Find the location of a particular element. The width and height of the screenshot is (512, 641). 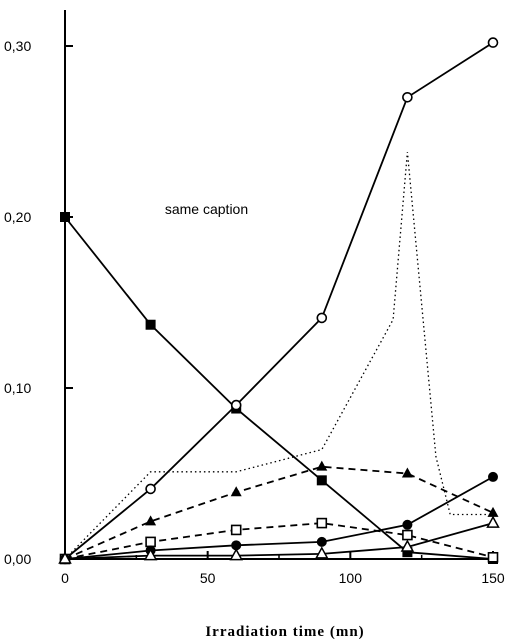

annotation-label: same caption is located at coordinates (206, 209).